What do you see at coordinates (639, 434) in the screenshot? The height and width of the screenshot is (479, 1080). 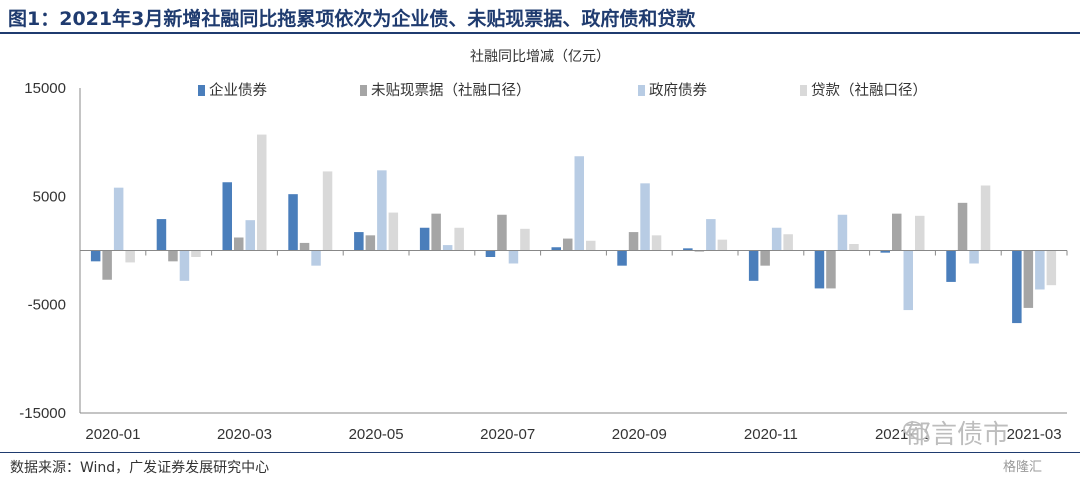 I see `x-tick-label: 2020-09` at bounding box center [639, 434].